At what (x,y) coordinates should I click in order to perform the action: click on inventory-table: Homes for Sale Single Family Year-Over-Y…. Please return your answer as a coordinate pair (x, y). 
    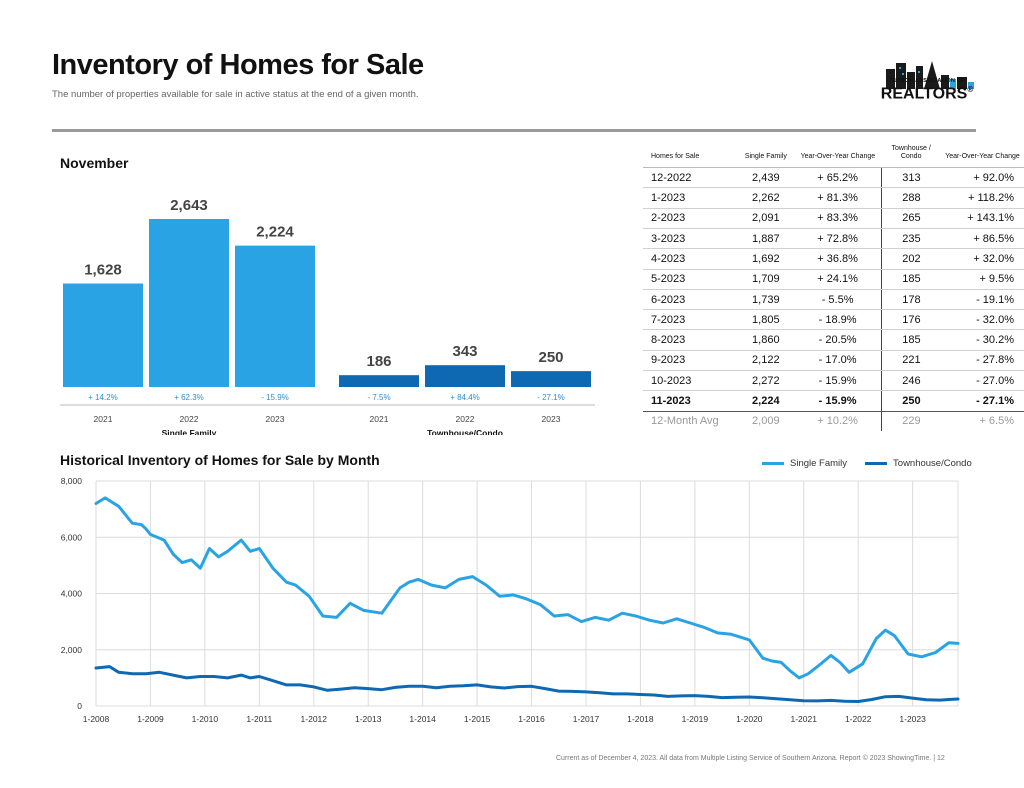
    Looking at the image, I should click on (833, 288).